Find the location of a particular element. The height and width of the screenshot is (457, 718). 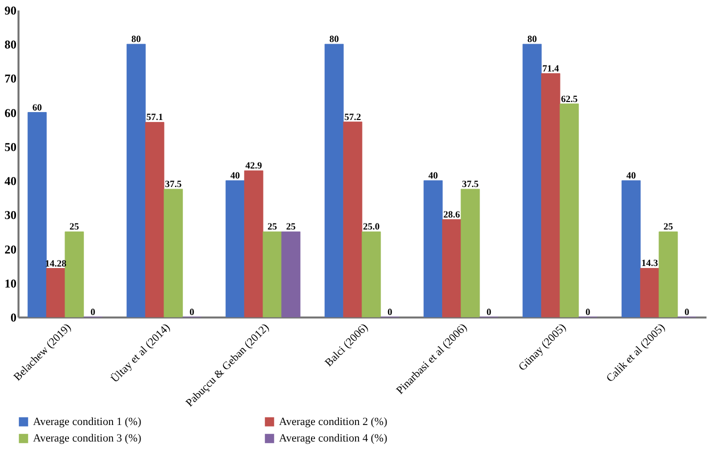

y-tick-label: 60 is located at coordinates (10, 113).